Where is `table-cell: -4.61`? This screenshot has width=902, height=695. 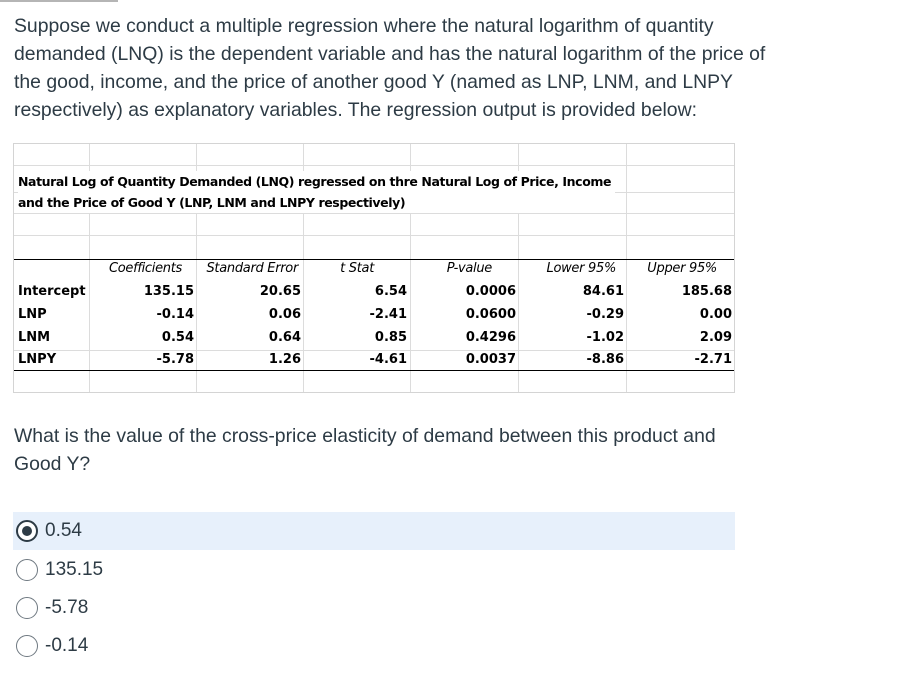
table-cell: -4.61 is located at coordinates (388, 359).